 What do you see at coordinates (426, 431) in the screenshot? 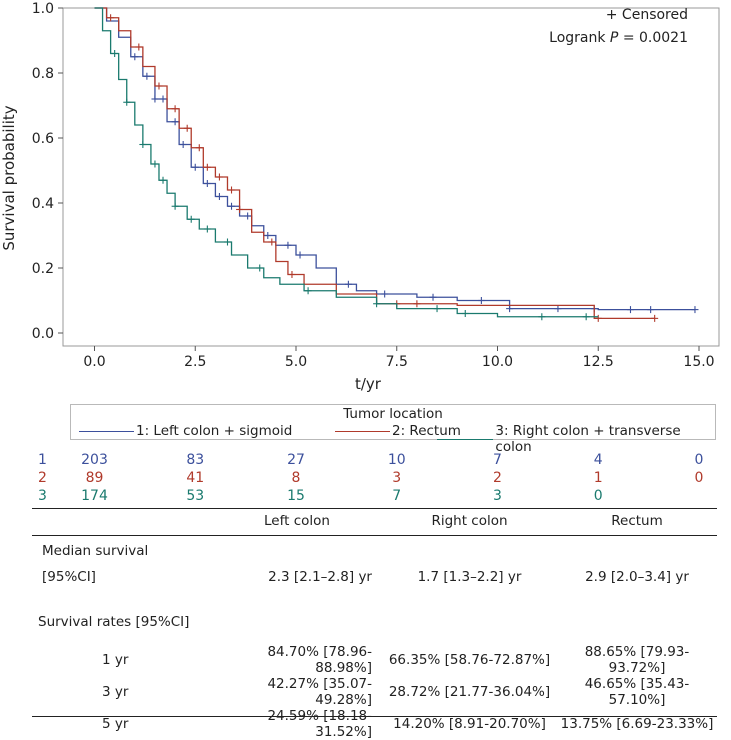
I see `legend-label-rectum: 2: Rectum` at bounding box center [426, 431].